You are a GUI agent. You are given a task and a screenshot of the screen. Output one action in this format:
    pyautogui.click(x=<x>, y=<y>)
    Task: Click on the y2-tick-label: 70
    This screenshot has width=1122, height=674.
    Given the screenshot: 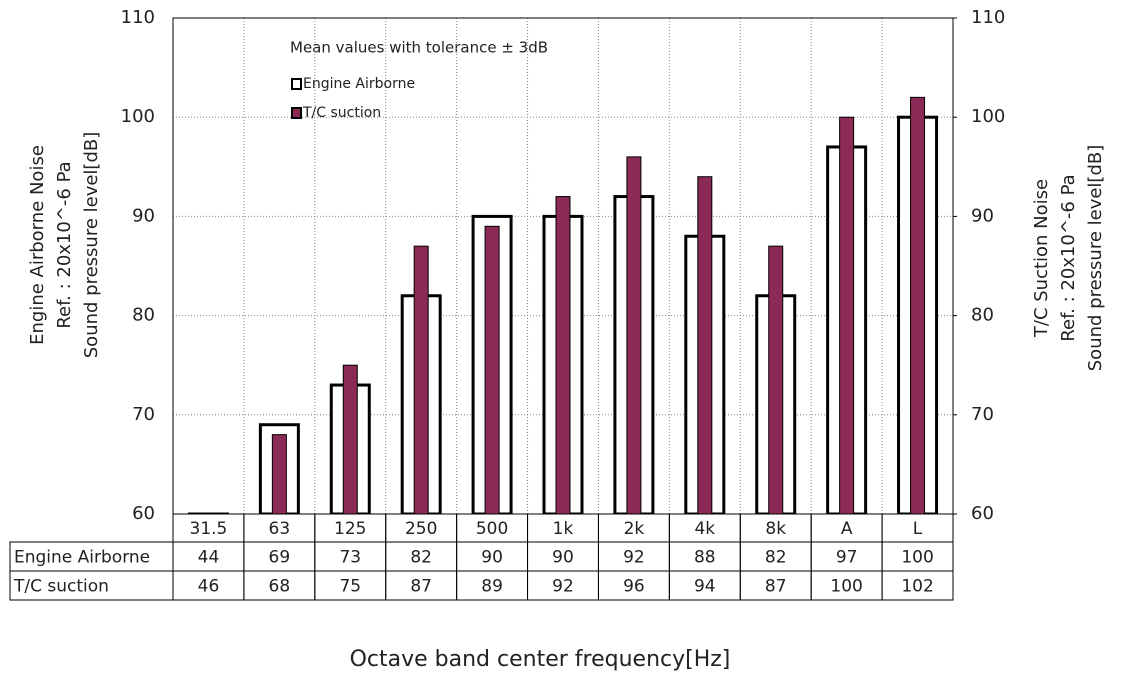 What is the action you would take?
    pyautogui.click(x=982, y=414)
    